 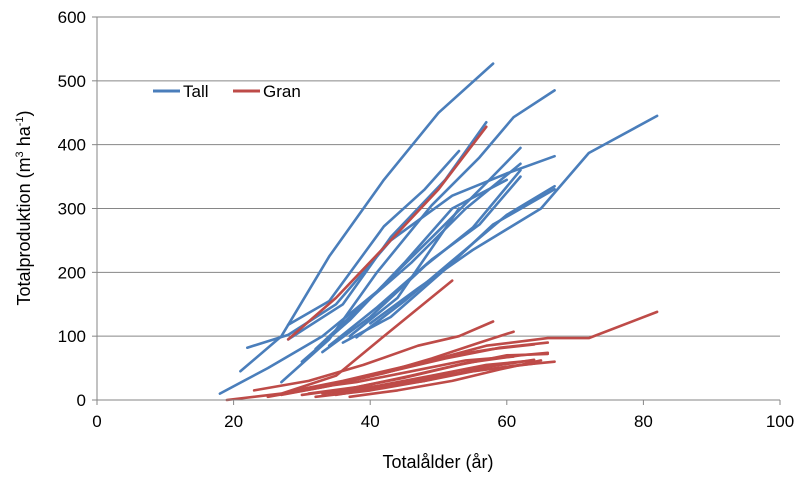 What do you see at coordinates (20, 121) in the screenshot?
I see `y-axis-title-sup2: -1` at bounding box center [20, 121].